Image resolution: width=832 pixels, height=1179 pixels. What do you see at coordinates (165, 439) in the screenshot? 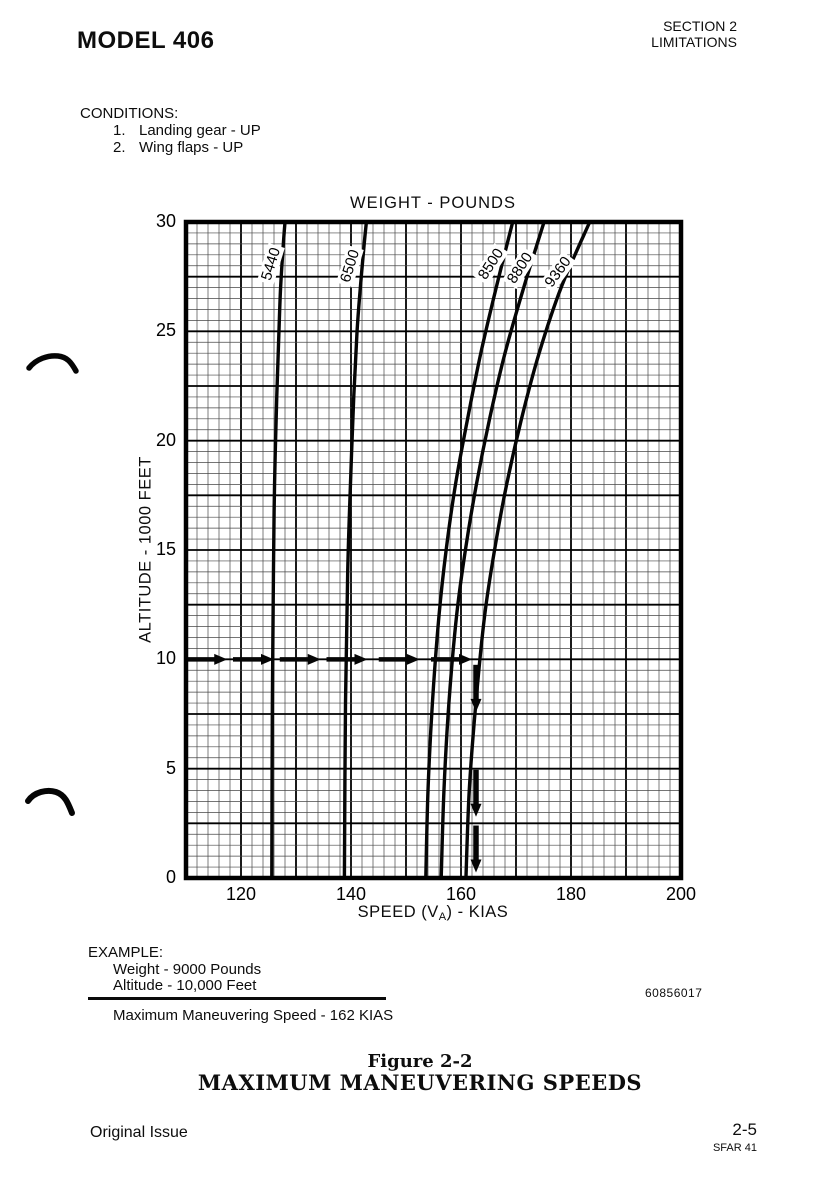
I see `y-tick-label: 20` at bounding box center [165, 439].